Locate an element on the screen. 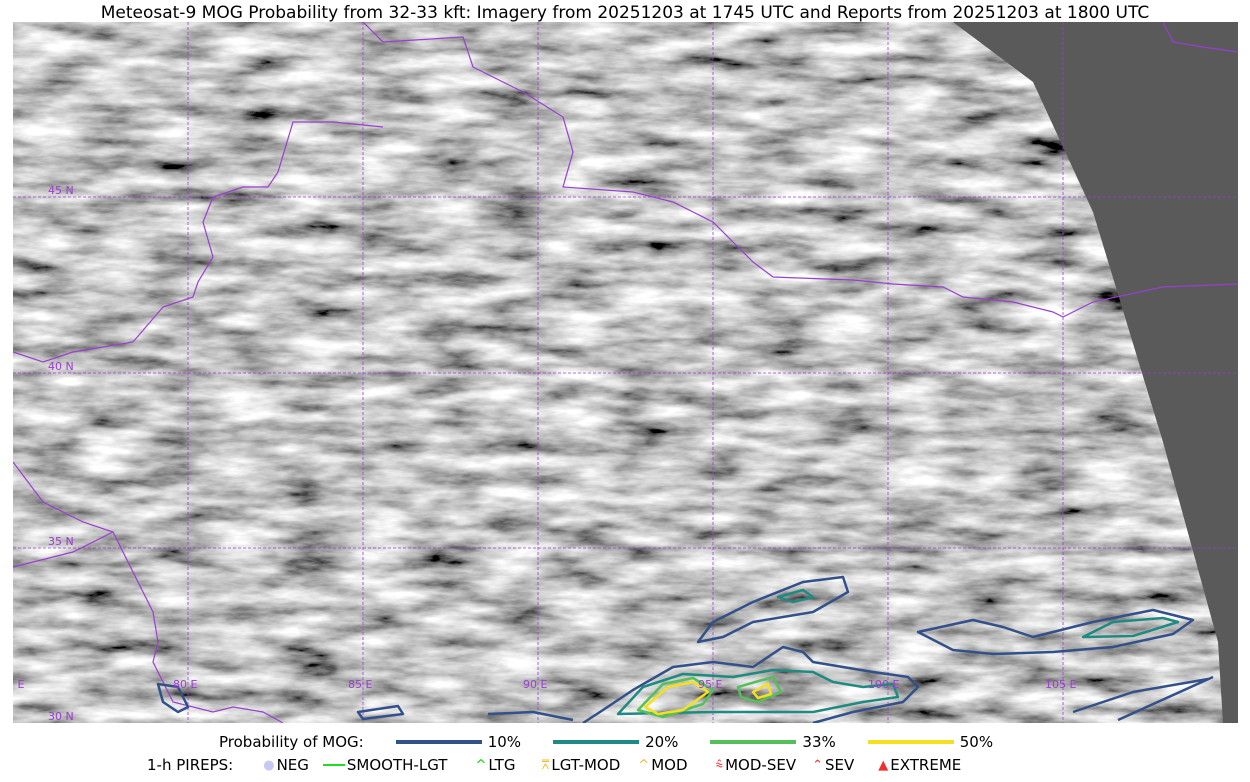 This screenshot has height=782, width=1250. svg-text: 75 E is located at coordinates (18, 684).